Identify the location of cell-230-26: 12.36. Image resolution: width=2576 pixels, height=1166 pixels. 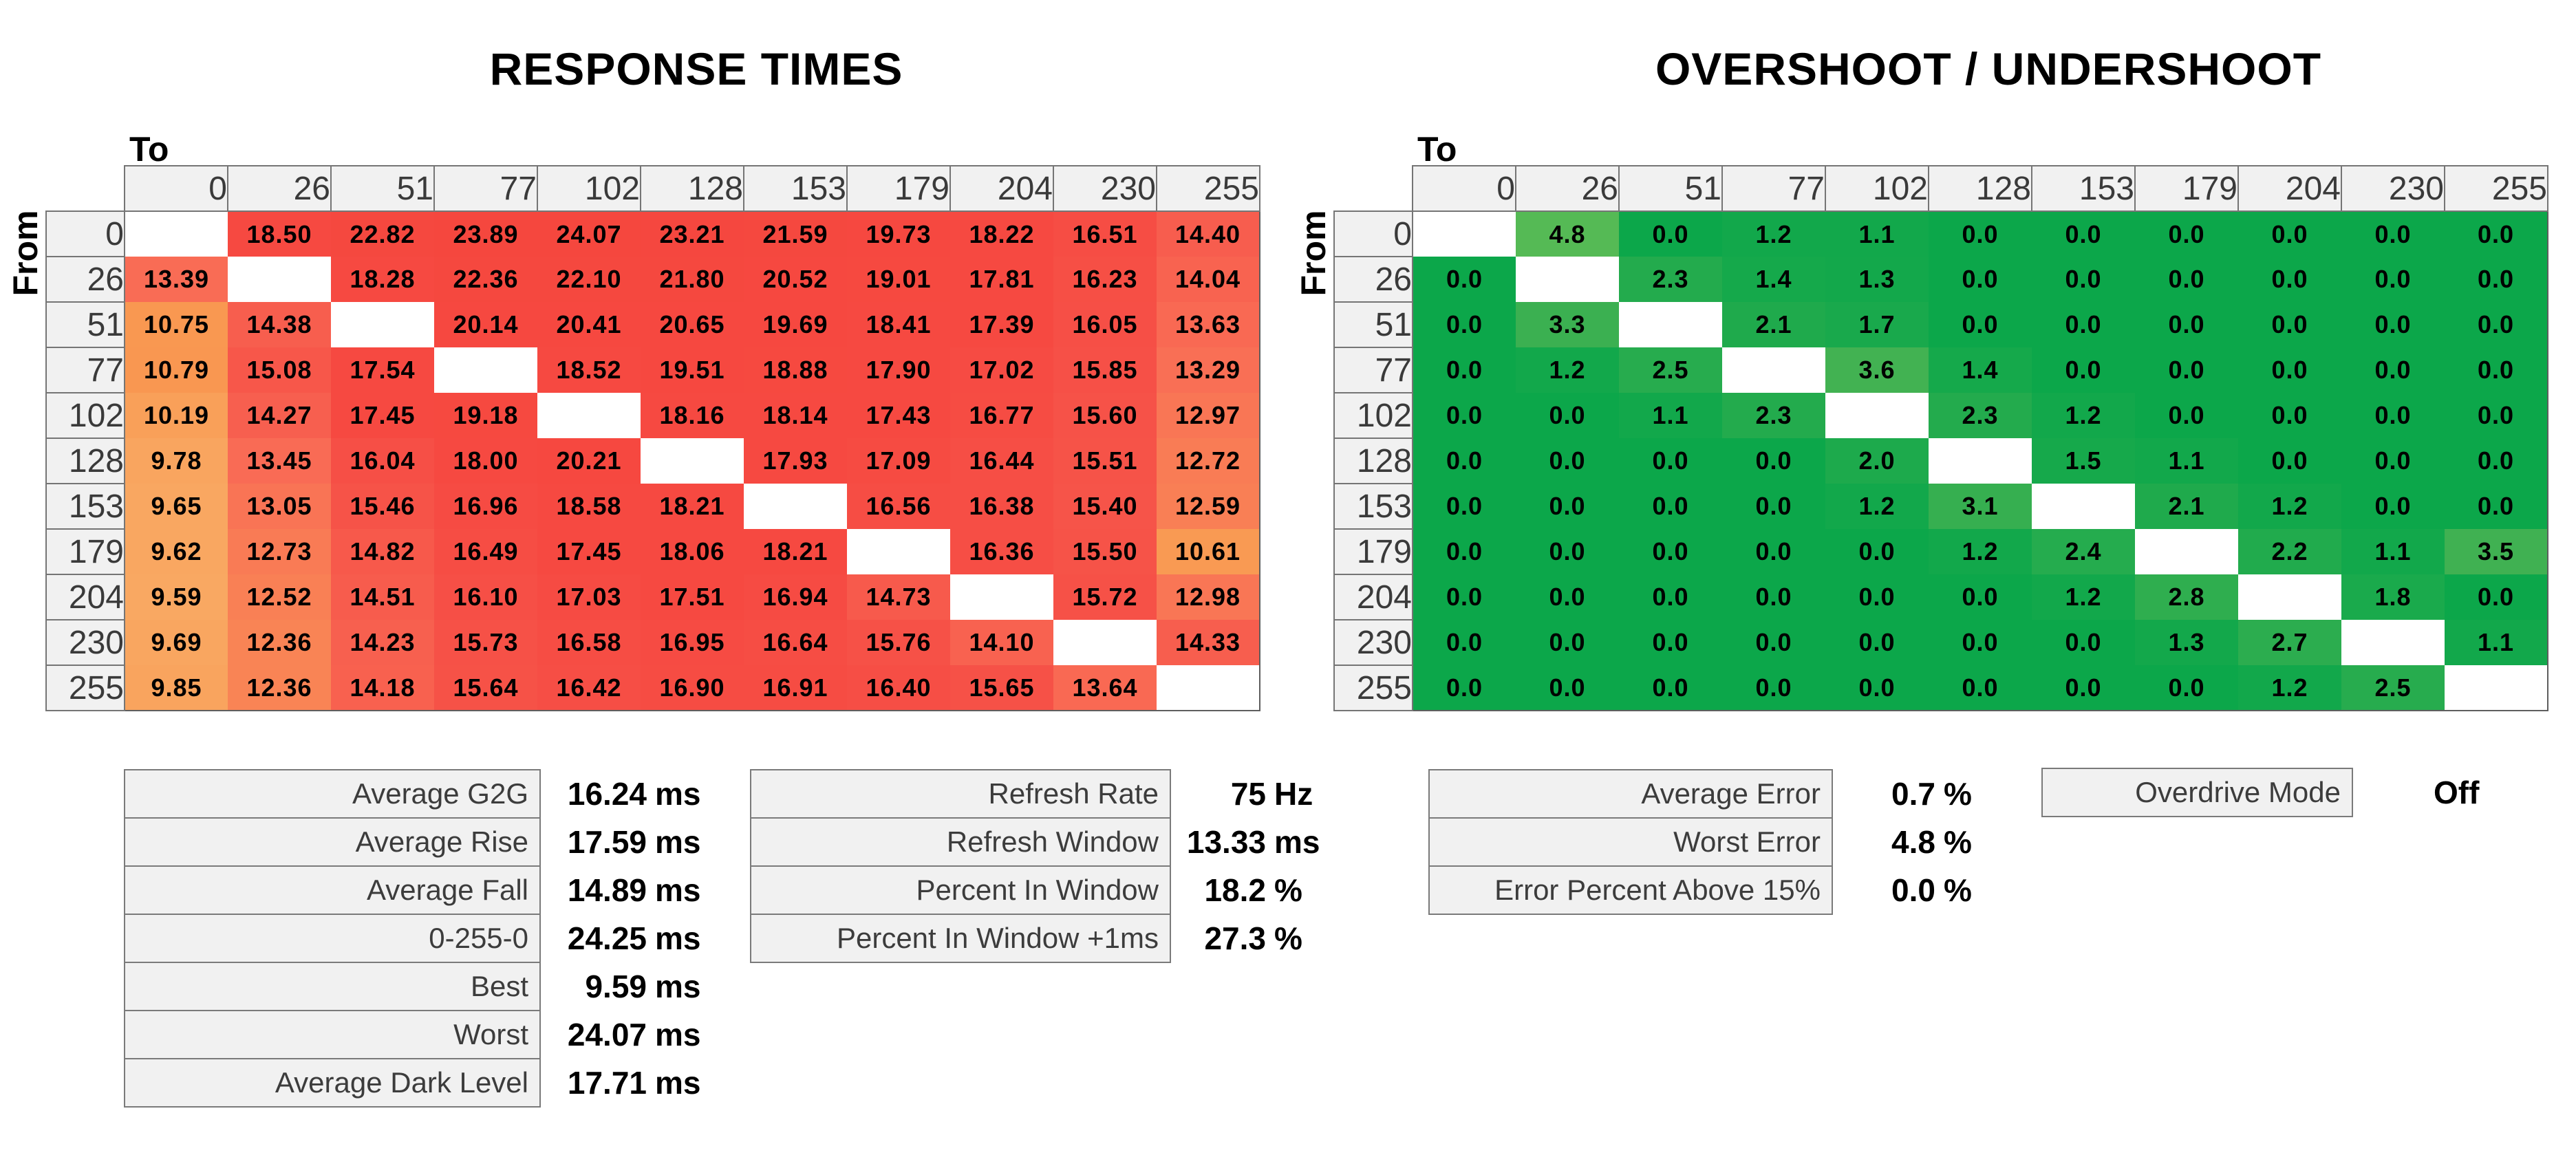
(279, 642).